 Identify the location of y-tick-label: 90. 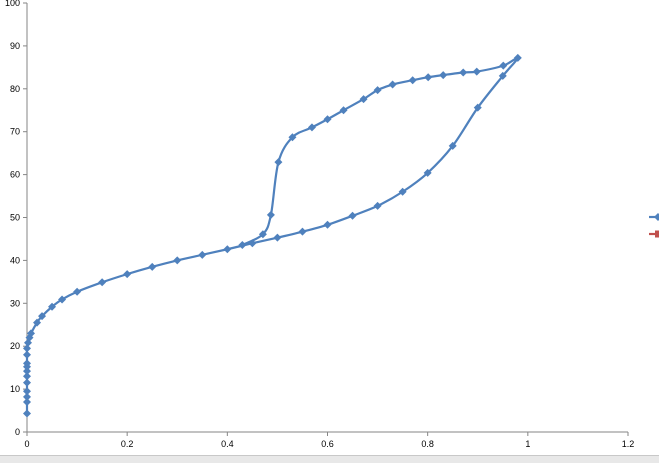
(15, 46).